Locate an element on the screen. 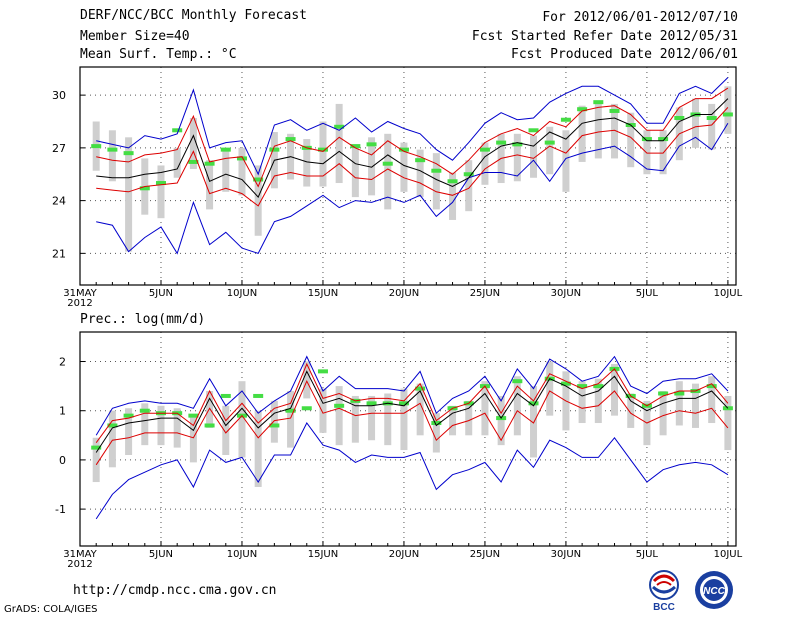 The image size is (800, 618). chart-title: DERF/NCC/BCC Monthly Forecast is located at coordinates (193, 15).